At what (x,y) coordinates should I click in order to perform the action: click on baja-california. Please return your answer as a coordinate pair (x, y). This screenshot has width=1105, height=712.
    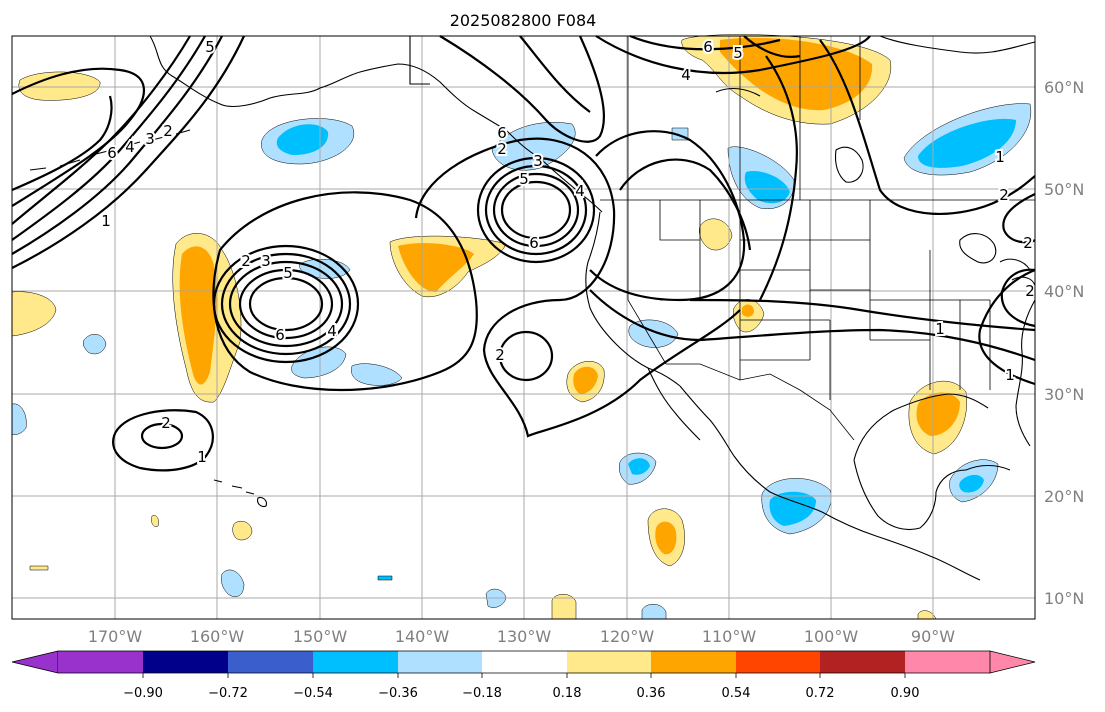
    Looking at the image, I should click on (814, 474).